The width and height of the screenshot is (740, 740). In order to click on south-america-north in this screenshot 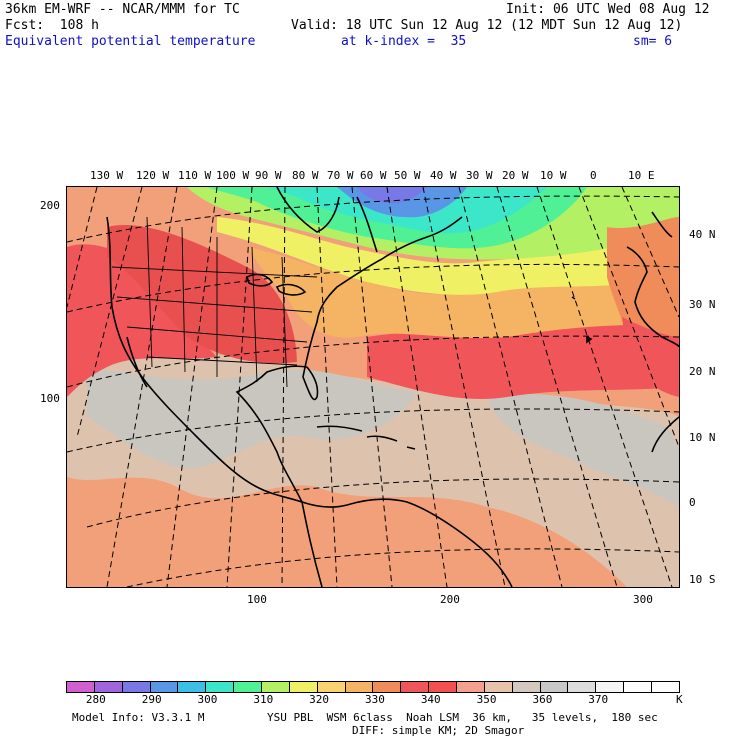, I will do `click(407, 542)`.